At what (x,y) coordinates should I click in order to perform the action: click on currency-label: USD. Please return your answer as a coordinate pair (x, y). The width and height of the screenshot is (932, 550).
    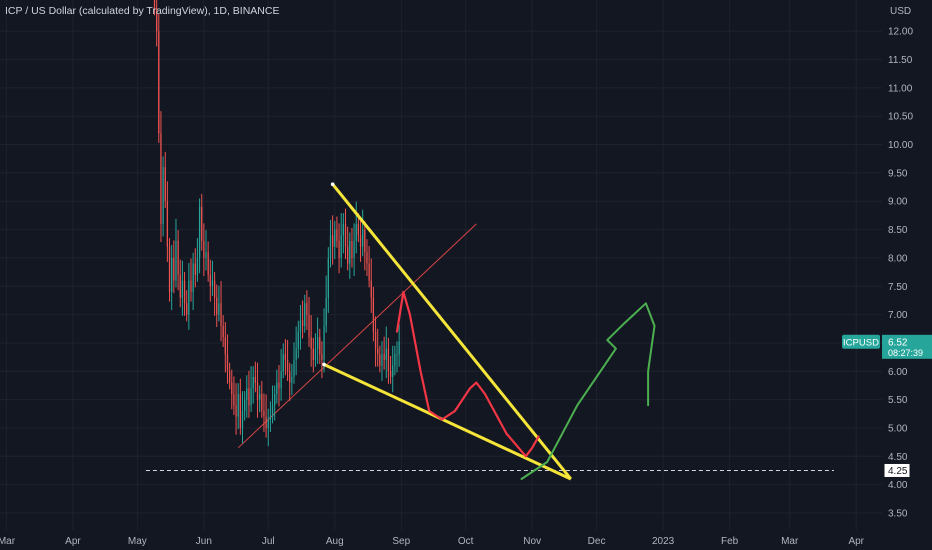
    Looking at the image, I should click on (900, 11).